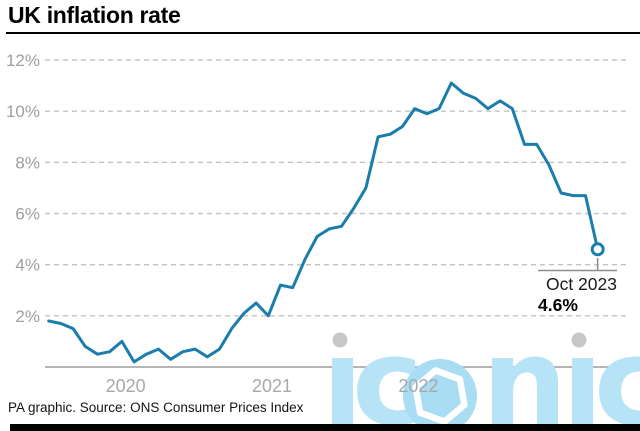  Describe the element at coordinates (323, 33) in the screenshot. I see `title-divider` at that location.